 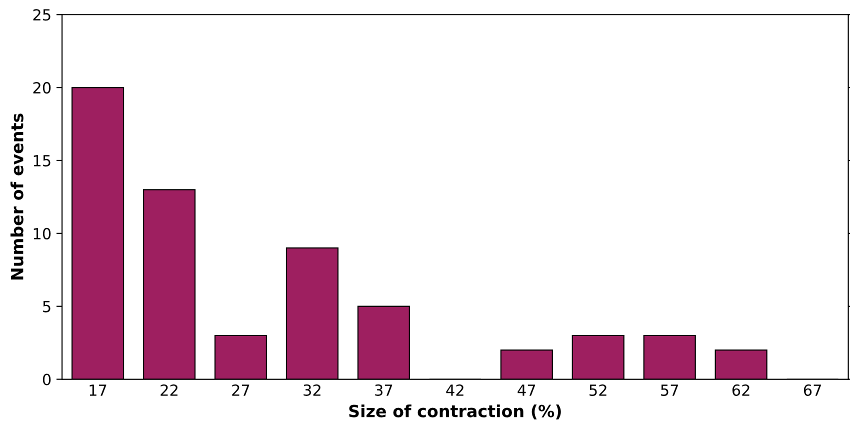 I want to click on x-tick-label: 37, so click(x=383, y=390).